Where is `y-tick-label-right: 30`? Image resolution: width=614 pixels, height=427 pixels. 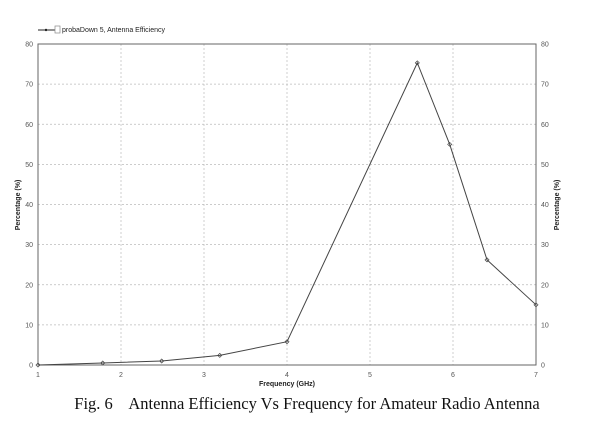
y-tick-label-right: 30 is located at coordinates (545, 245).